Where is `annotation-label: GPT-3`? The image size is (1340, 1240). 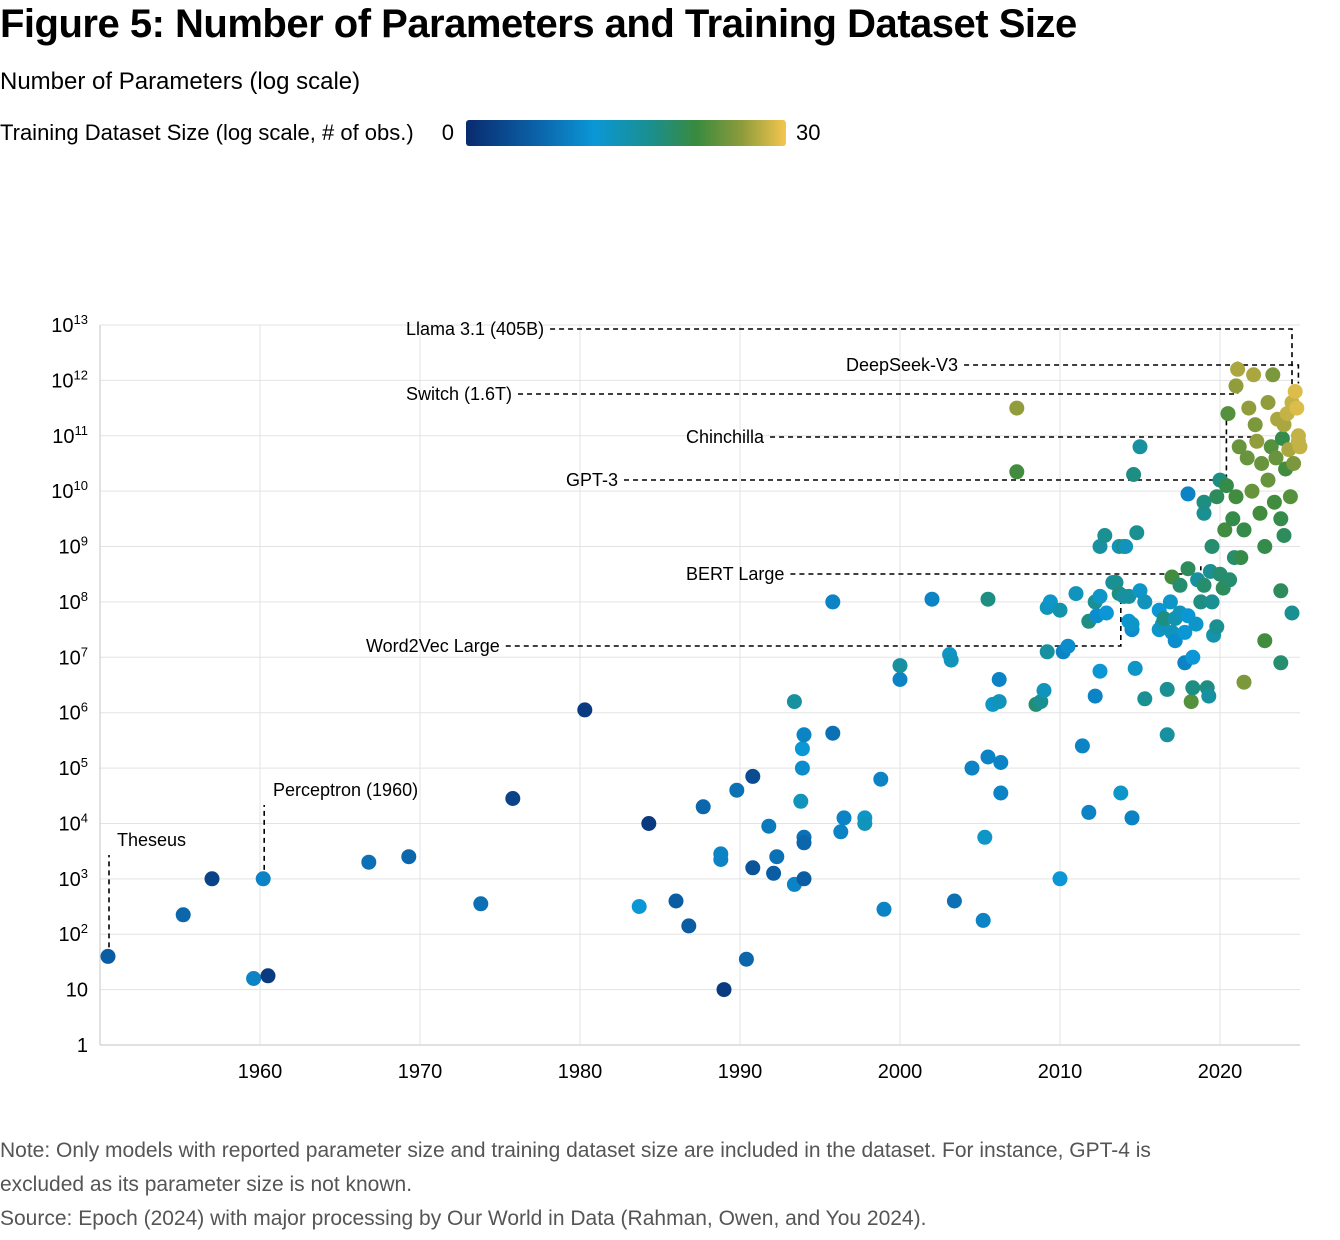 annotation-label: GPT-3 is located at coordinates (592, 480).